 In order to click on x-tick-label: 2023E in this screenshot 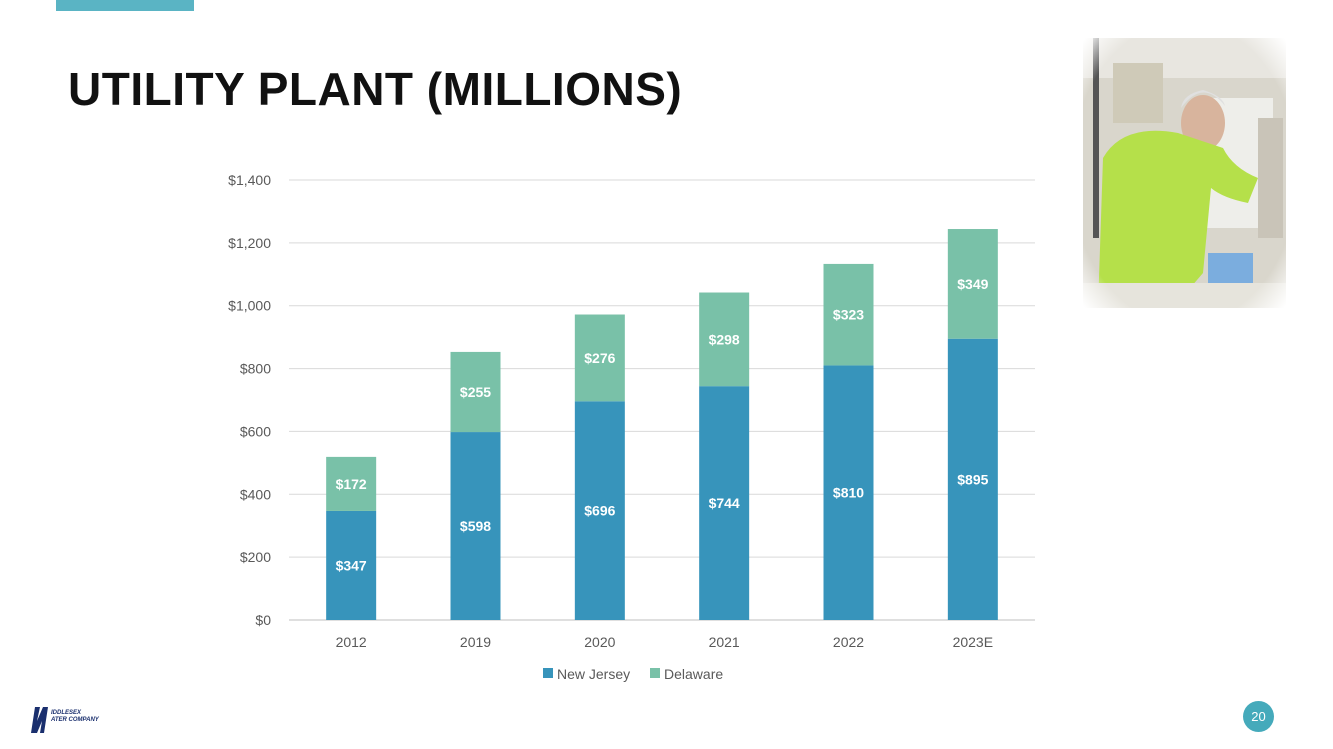, I will do `click(973, 642)`.